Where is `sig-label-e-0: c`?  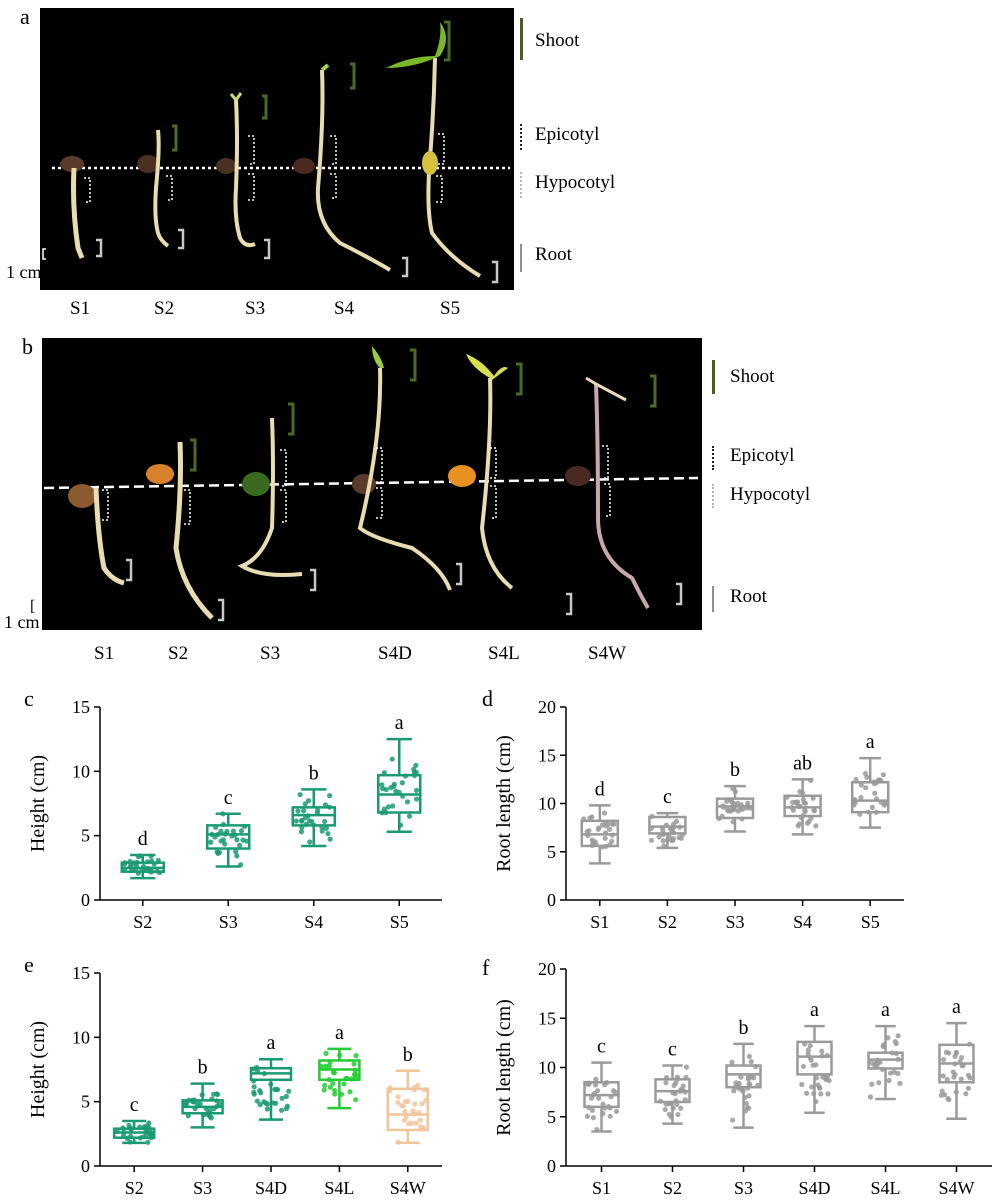
sig-label-e-0: c is located at coordinates (134, 1105).